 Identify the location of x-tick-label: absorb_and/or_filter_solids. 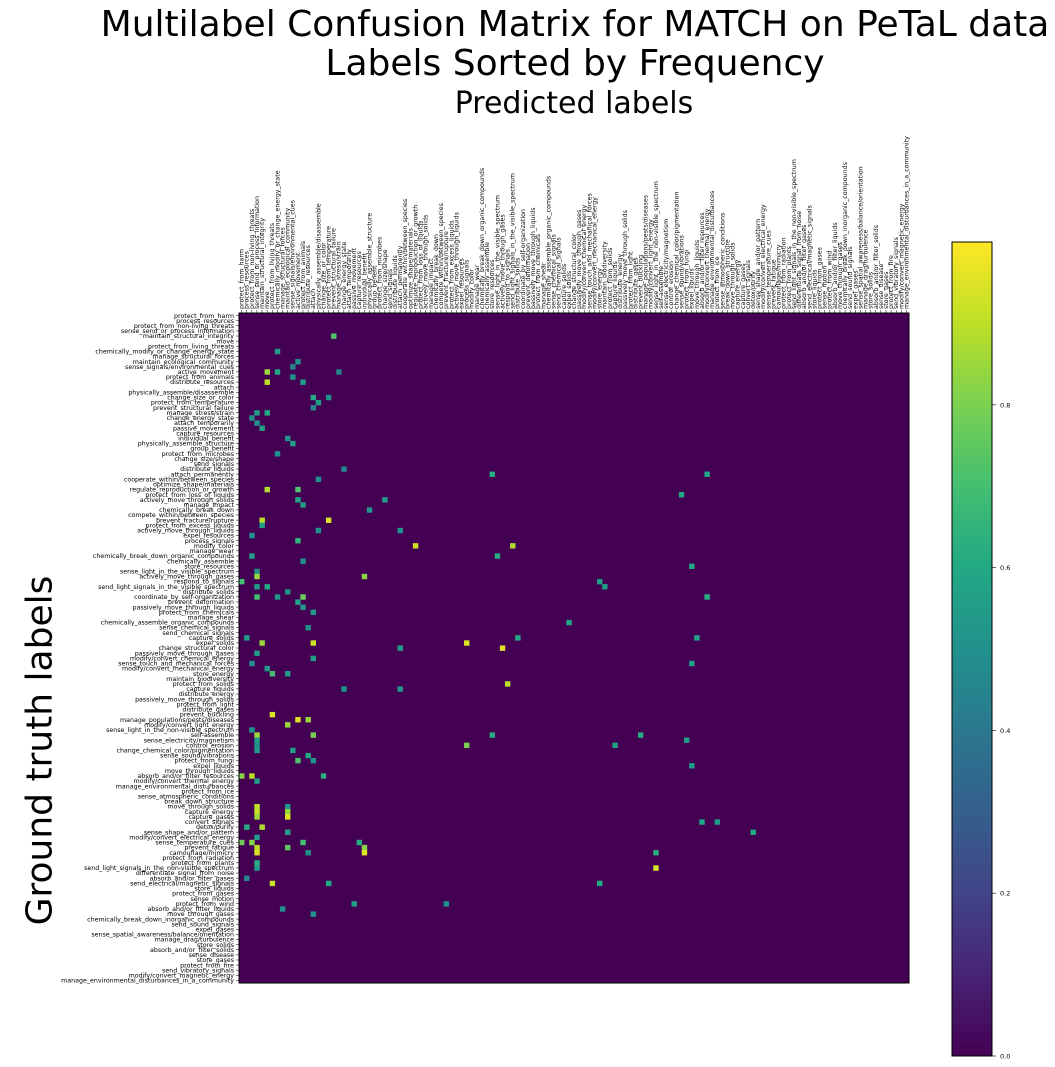
(876, 267).